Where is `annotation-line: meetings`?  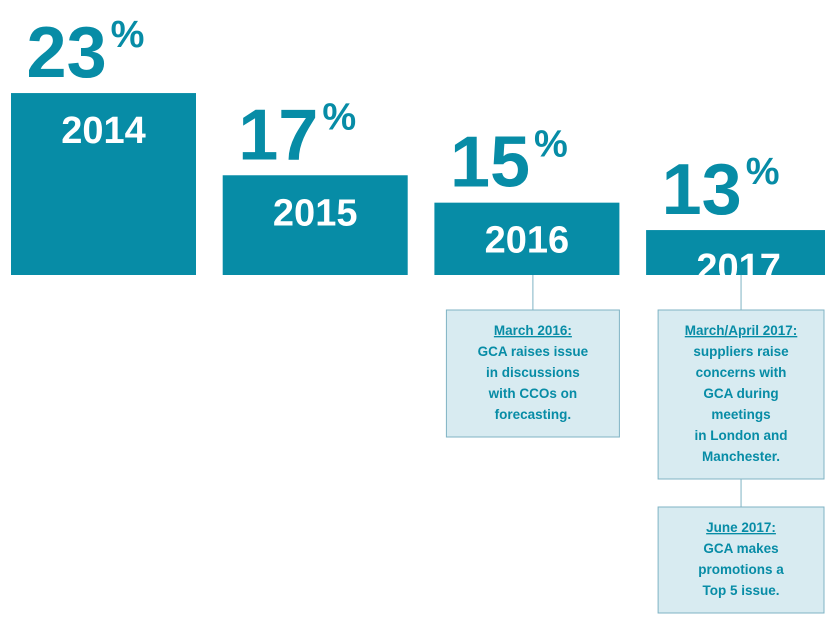
annotation-line: meetings is located at coordinates (740, 414).